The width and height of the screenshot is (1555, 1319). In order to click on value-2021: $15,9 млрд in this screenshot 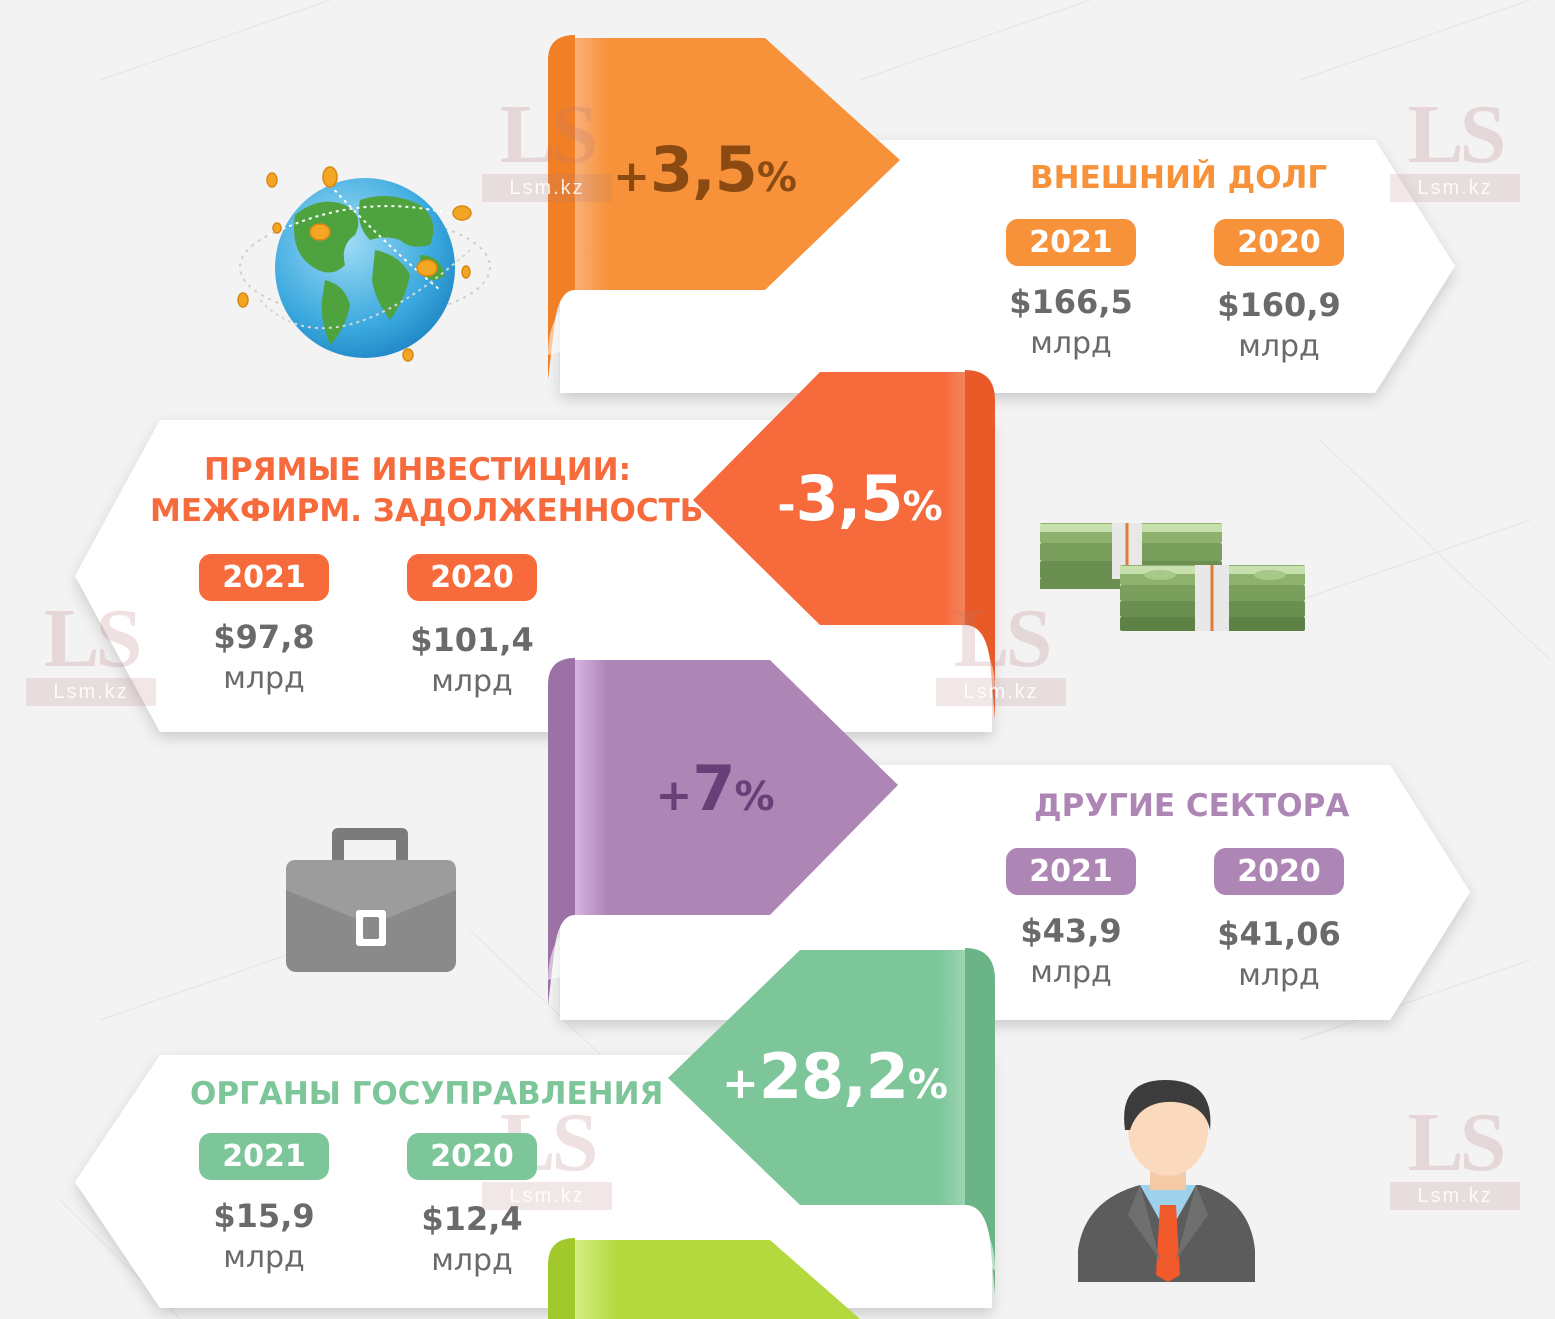, I will do `click(264, 1236)`.